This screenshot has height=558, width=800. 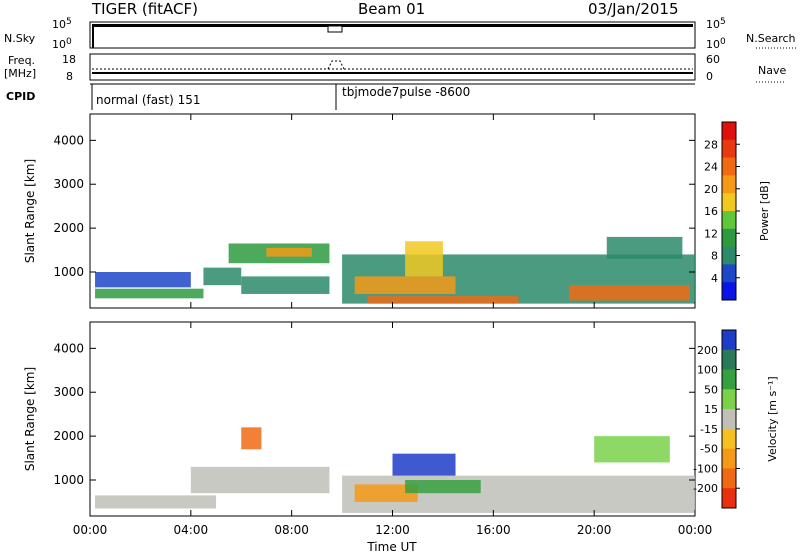 I want to click on nsearch-label: N.Search, so click(x=771, y=38).